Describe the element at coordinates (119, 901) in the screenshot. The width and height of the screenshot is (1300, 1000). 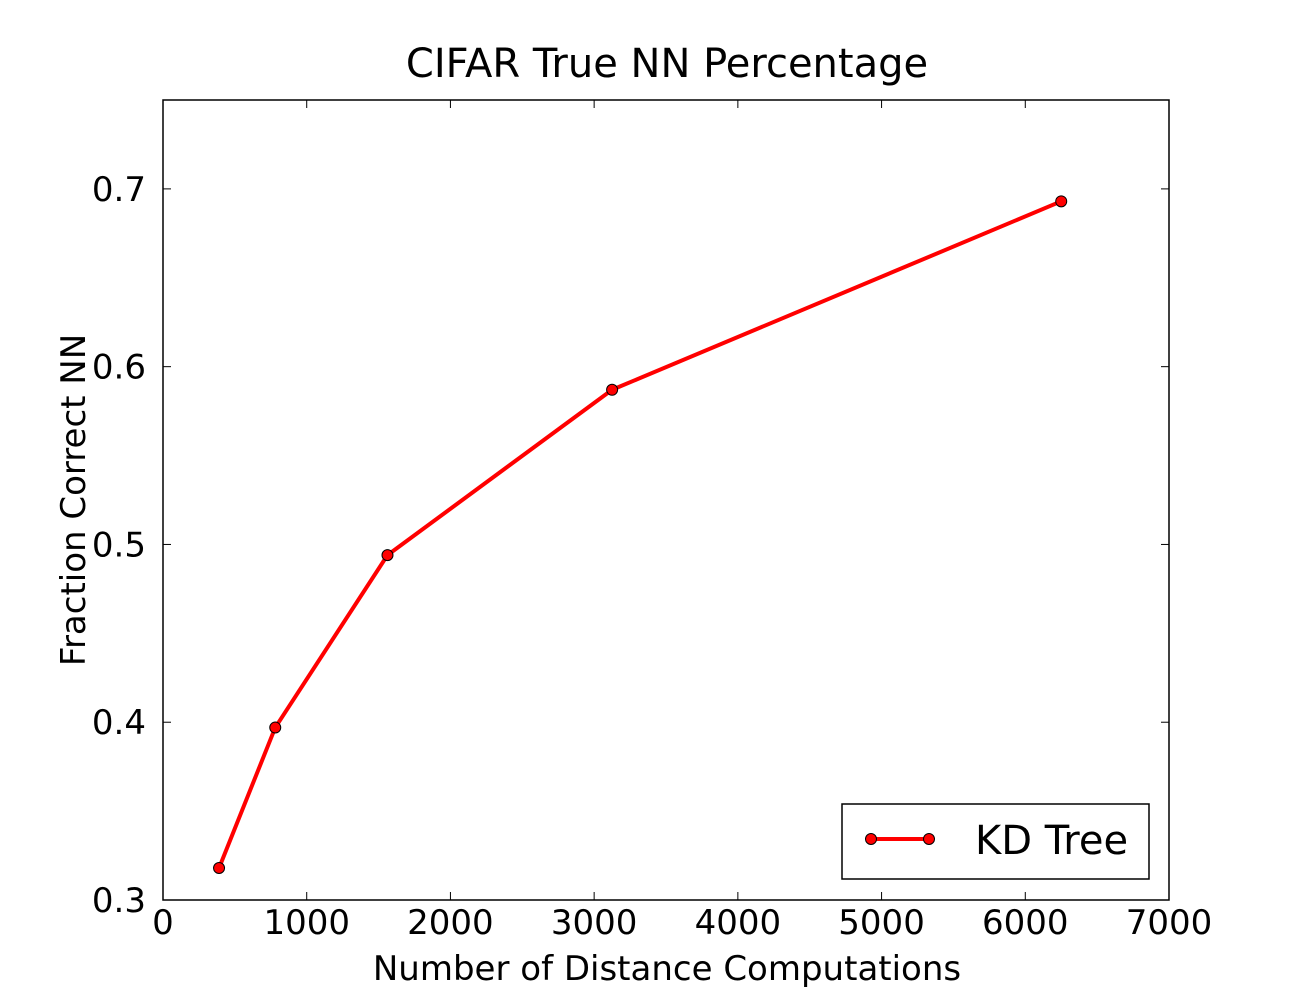
I see `y-tick-label: 0.3` at that location.